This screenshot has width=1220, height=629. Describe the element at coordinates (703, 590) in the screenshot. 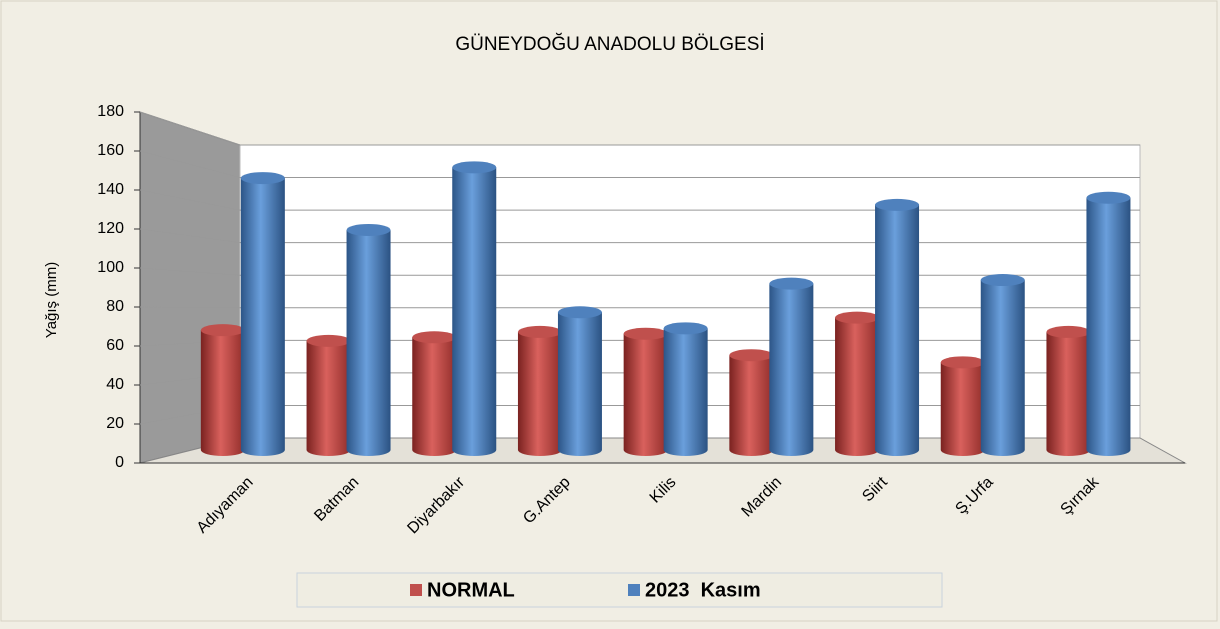

I see `legend-label: 2023 Kasım` at that location.